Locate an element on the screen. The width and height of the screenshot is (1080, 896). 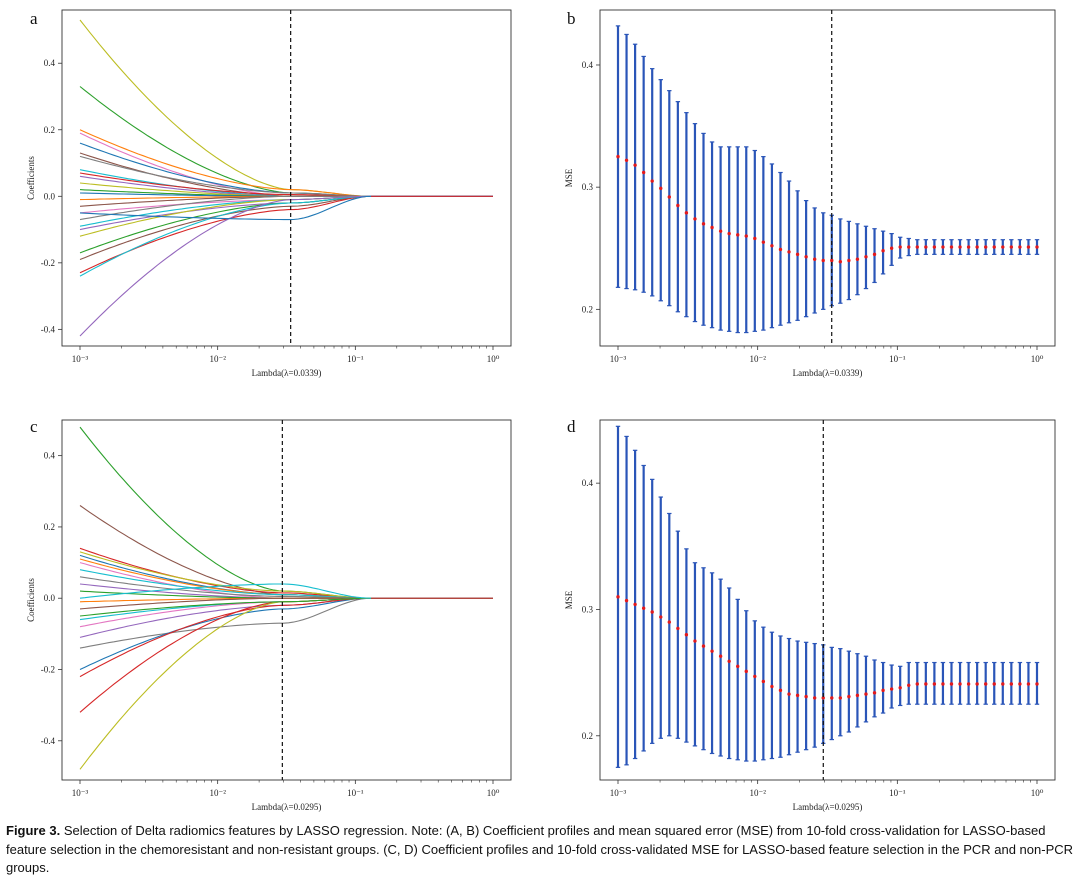
x-axis-label: Lambda(λ=0.0295) is located at coordinates (828, 807).